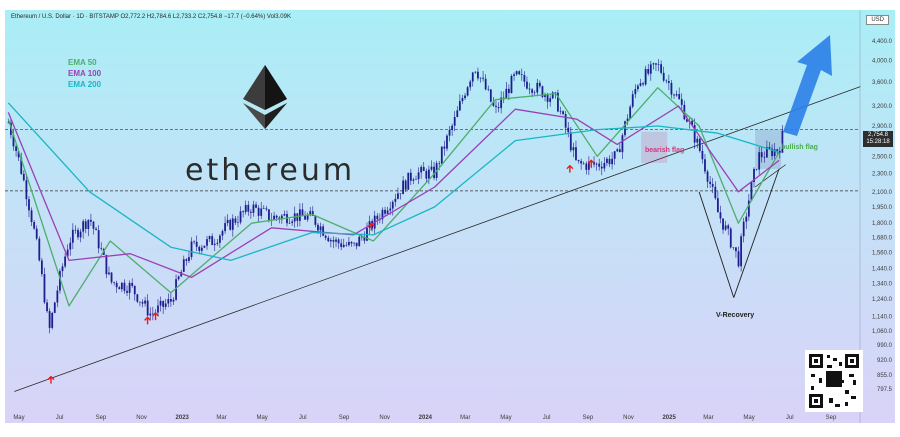 This screenshot has width=900, height=437. I want to click on legend-ema-50: EMA 50, so click(82, 62).